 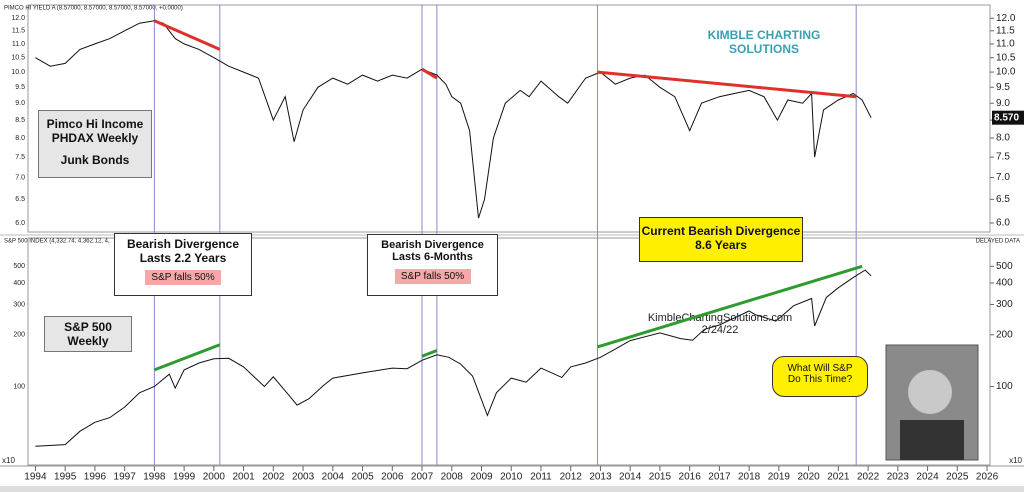 What do you see at coordinates (779, 477) in the screenshot?
I see `x-tick-label: 2019` at bounding box center [779, 477].